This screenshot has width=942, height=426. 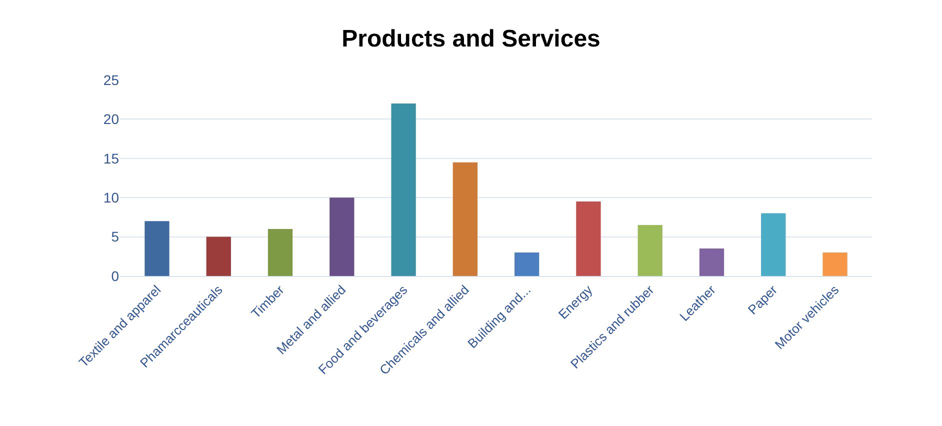 I want to click on y-tick-label: 0, so click(x=115, y=276).